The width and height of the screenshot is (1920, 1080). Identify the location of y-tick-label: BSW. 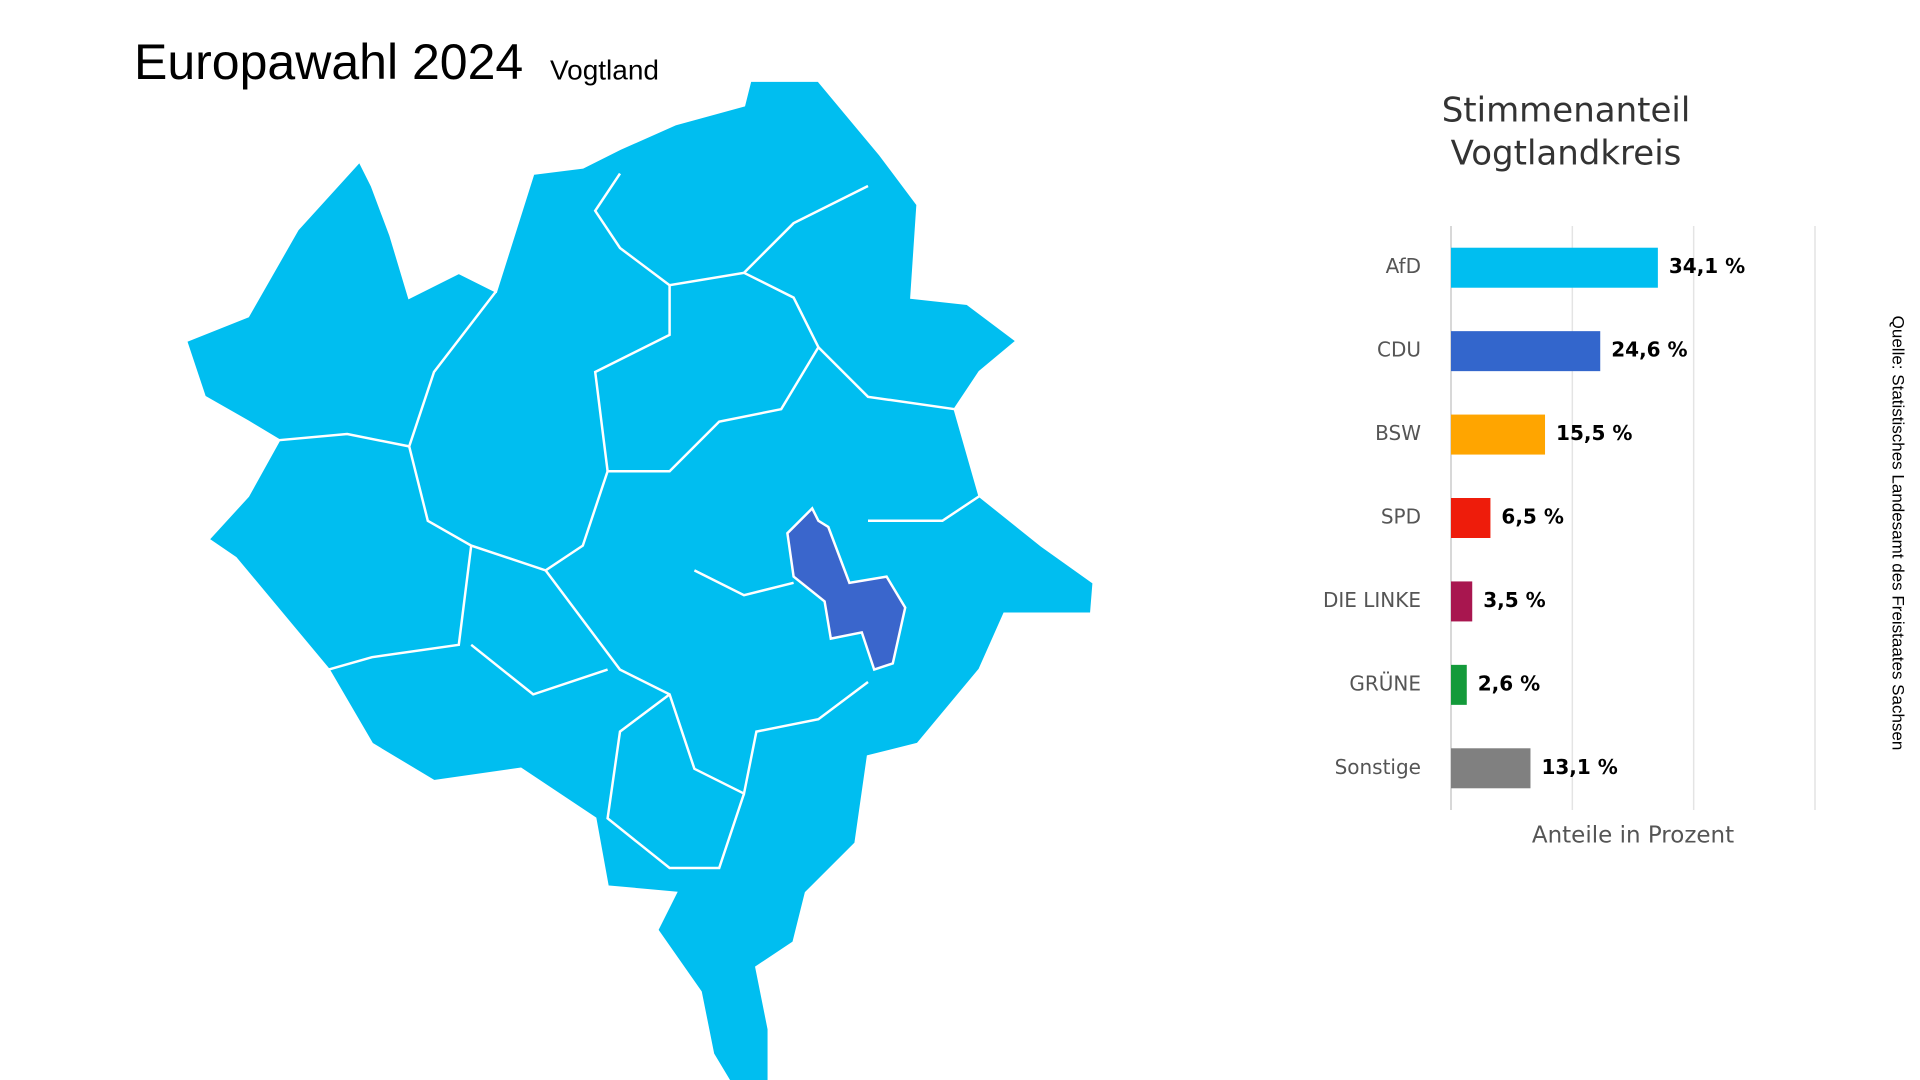
(1398, 433).